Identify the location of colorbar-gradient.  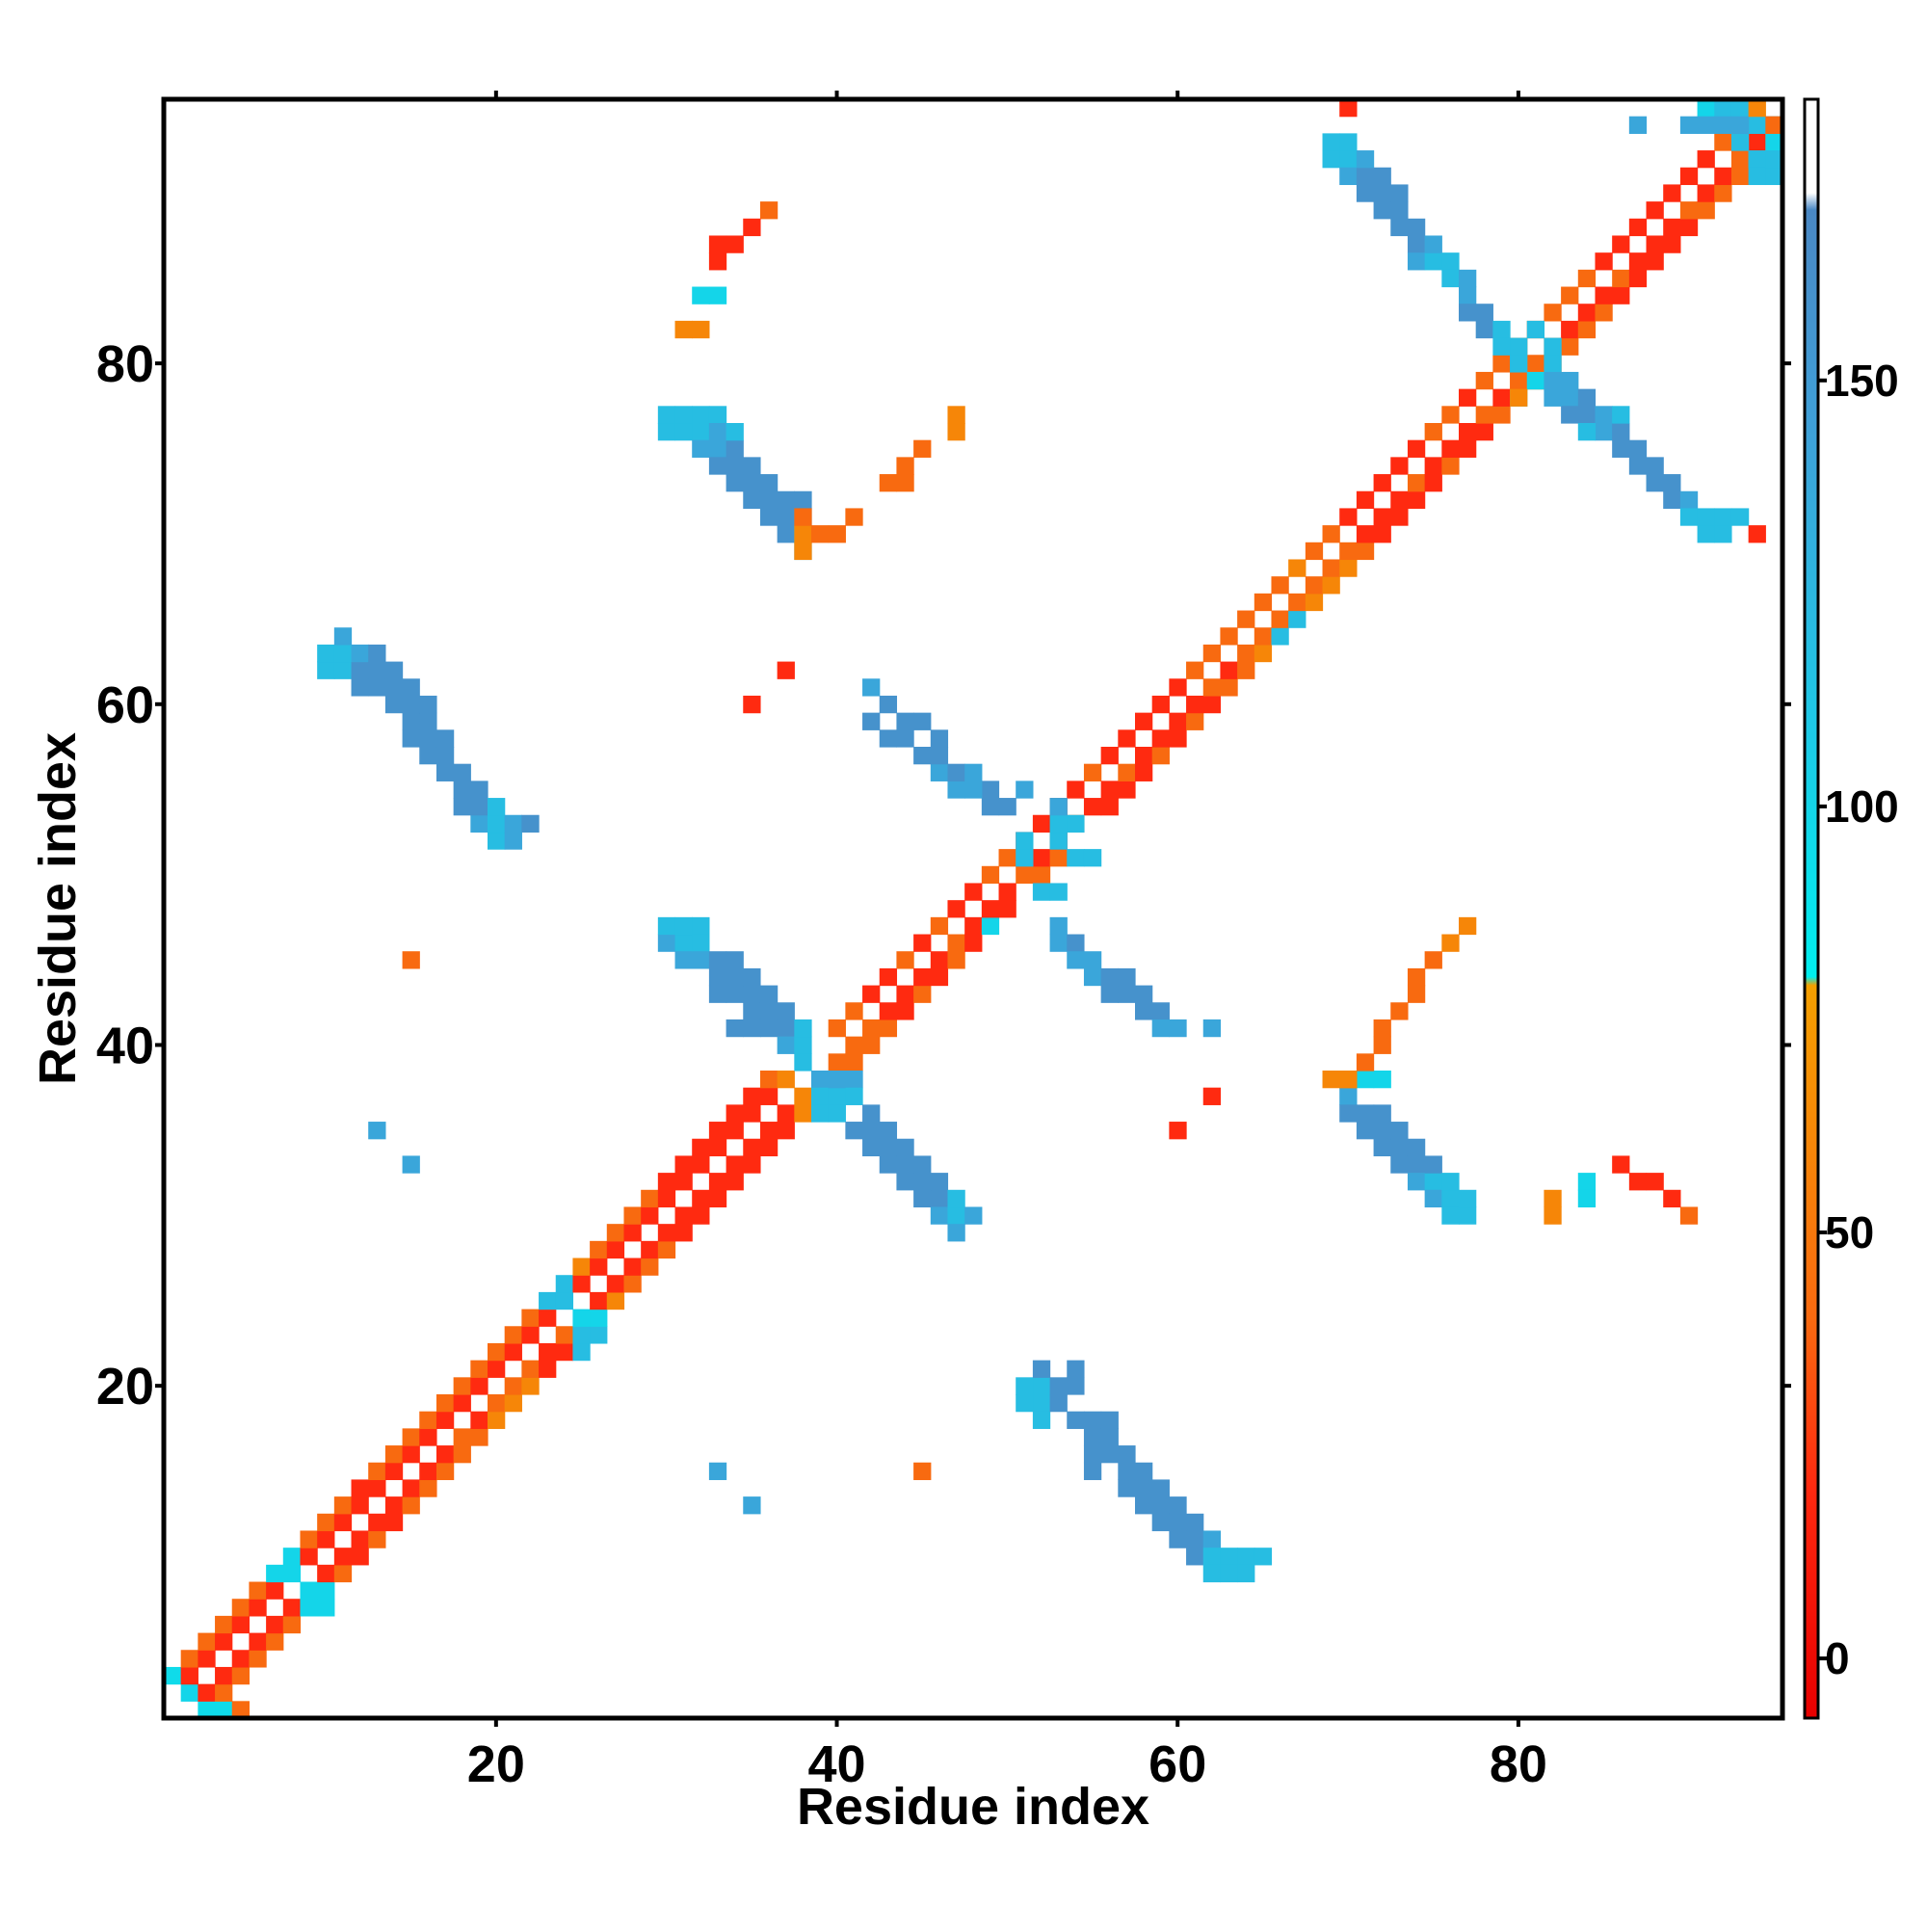
(1812, 908).